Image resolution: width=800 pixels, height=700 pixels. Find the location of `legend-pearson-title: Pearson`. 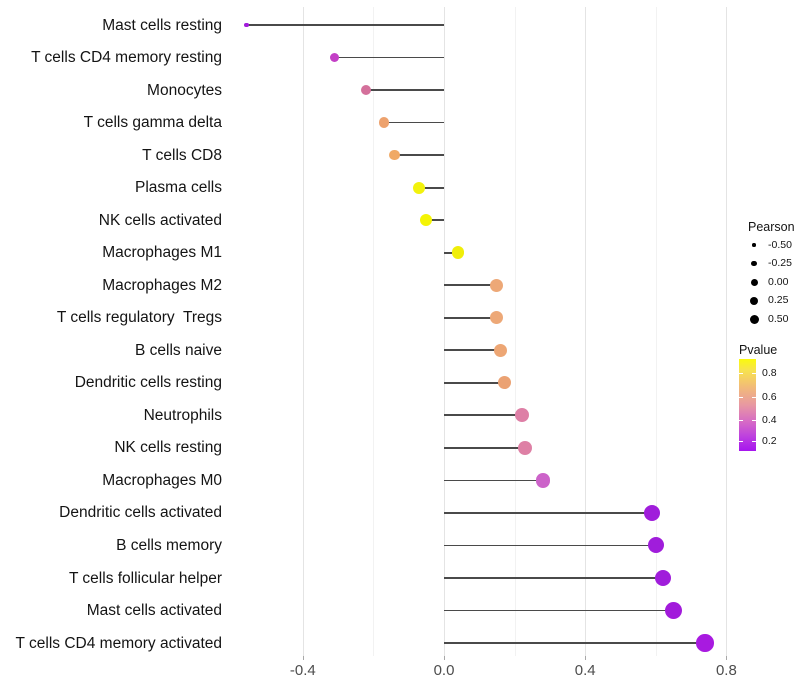

legend-pearson-title: Pearson is located at coordinates (771, 227).